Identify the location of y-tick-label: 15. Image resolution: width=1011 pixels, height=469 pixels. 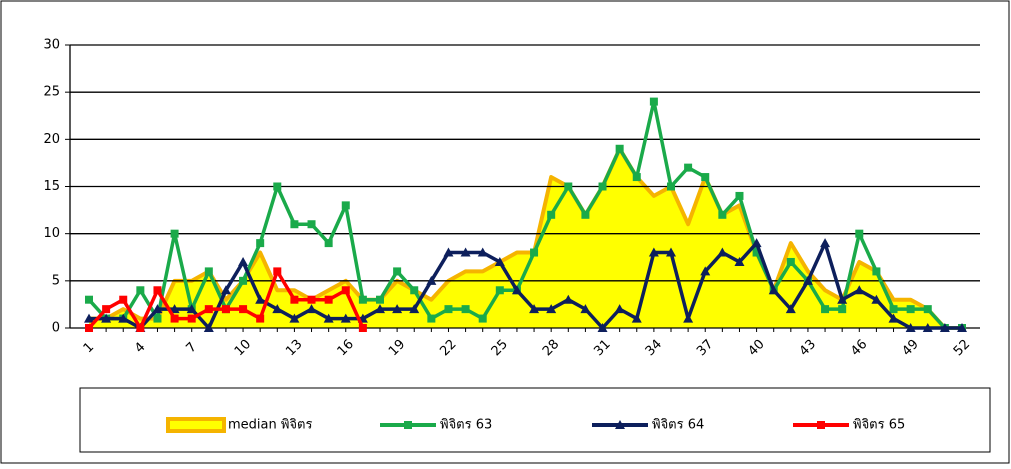
(51, 186).